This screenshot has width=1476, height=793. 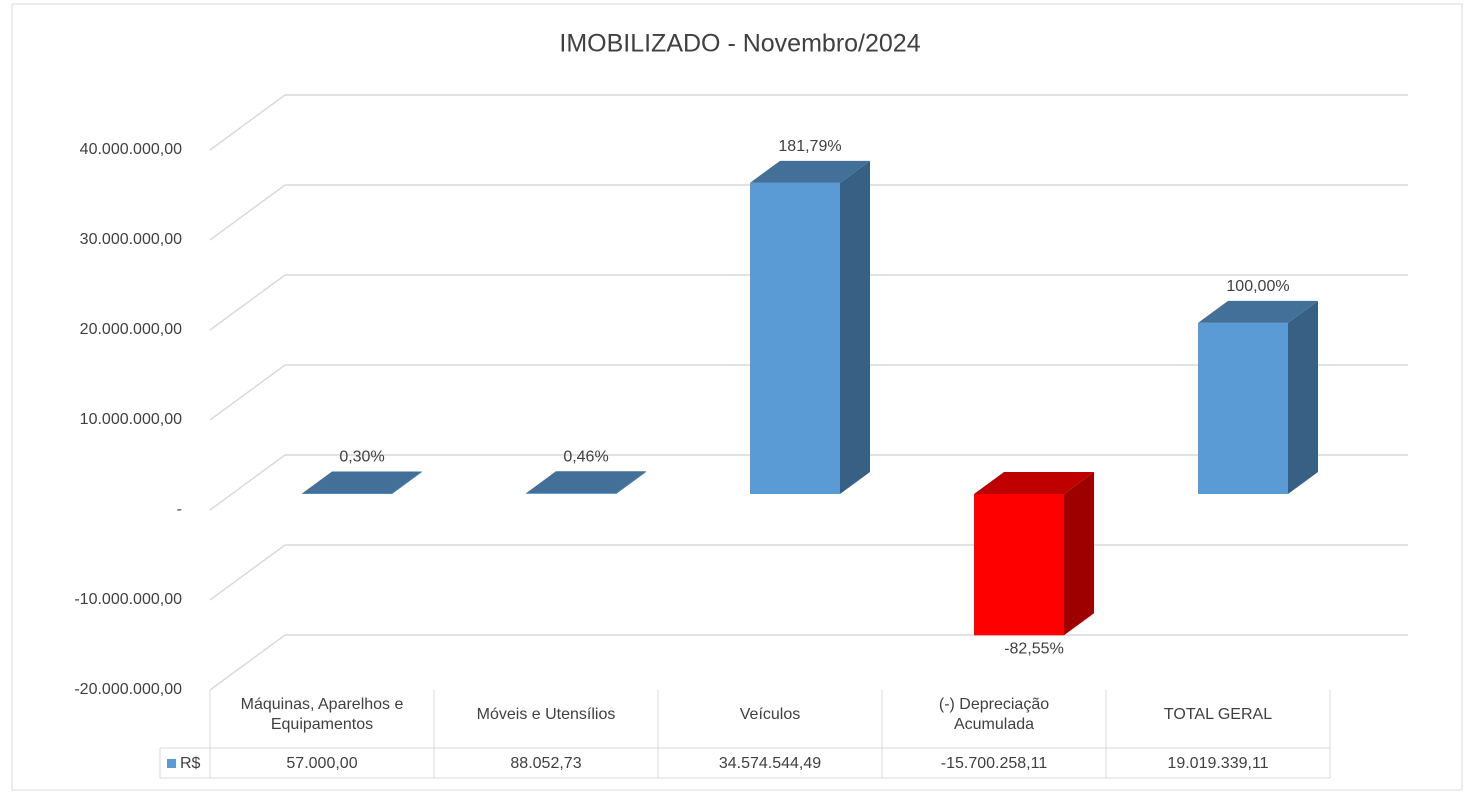 What do you see at coordinates (131, 149) in the screenshot?
I see `y-tick-label: 40.000.000,00` at bounding box center [131, 149].